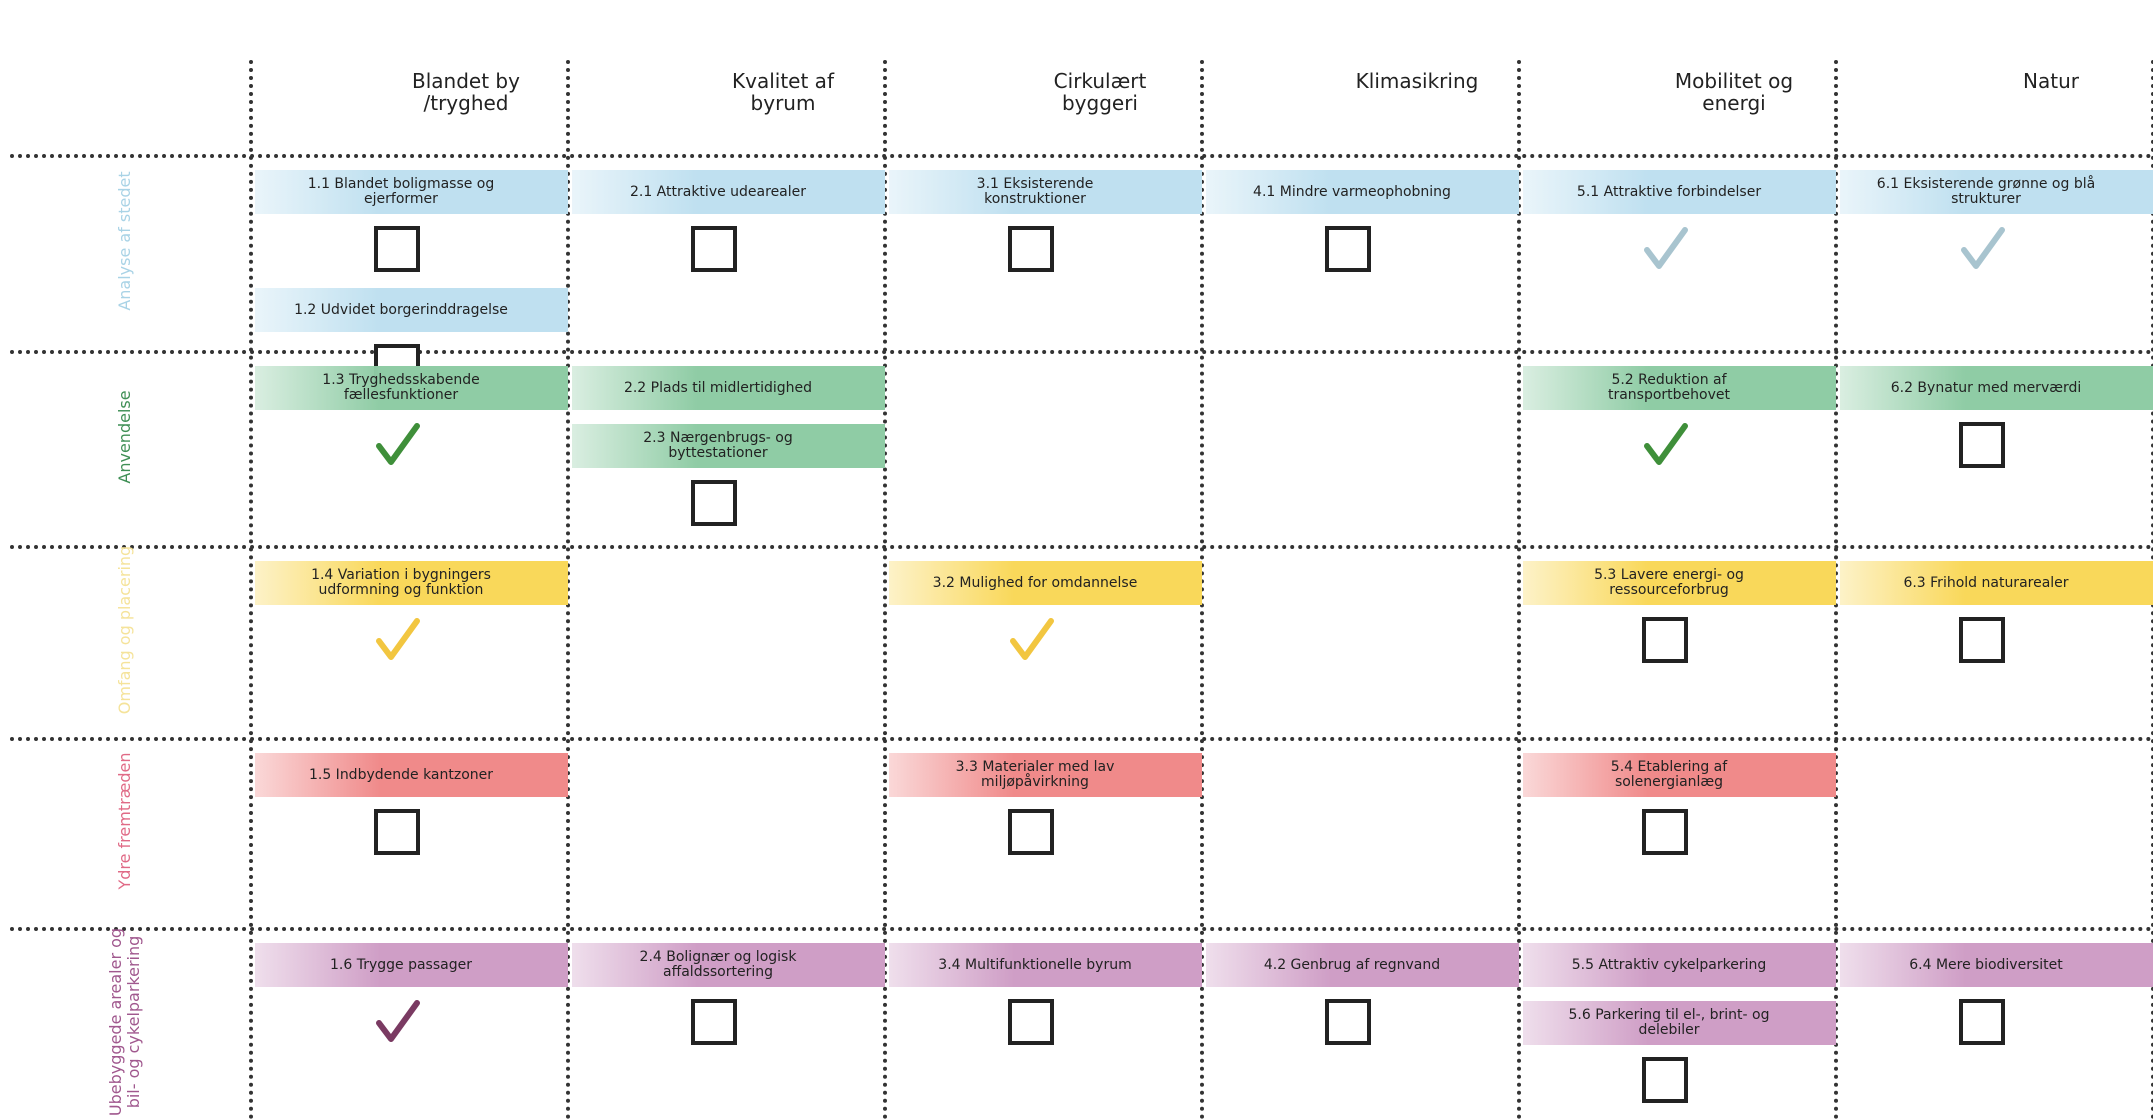 The image size is (2153, 1120). Describe the element at coordinates (401, 964) in the screenshot. I see `item-label: 1.6 Trygge passager` at that location.